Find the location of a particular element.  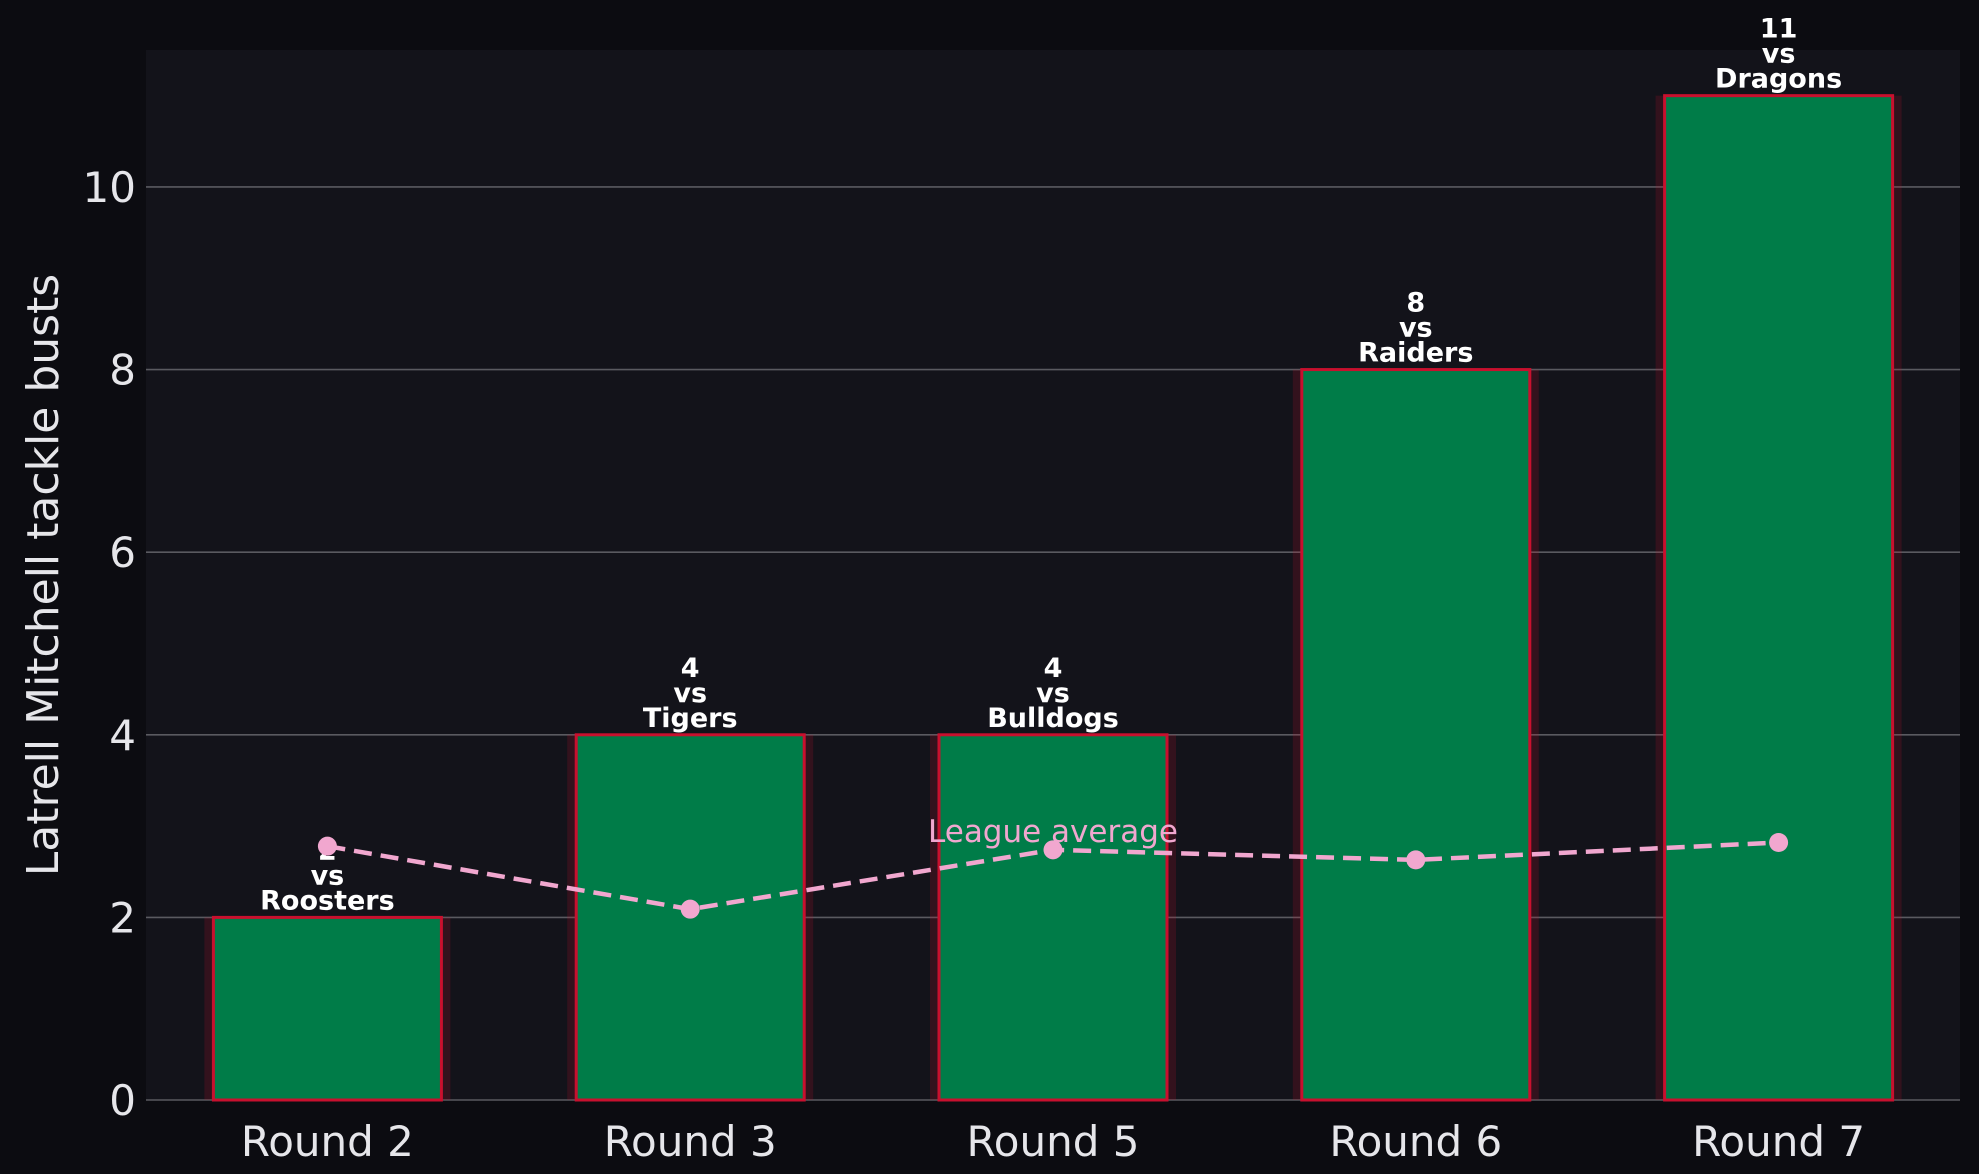

bar-value-label: 11 is located at coordinates (1779, 29).